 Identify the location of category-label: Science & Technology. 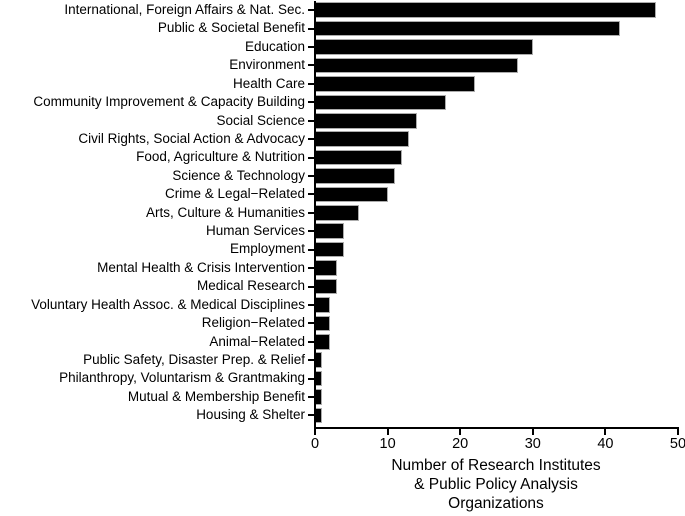
(238, 175).